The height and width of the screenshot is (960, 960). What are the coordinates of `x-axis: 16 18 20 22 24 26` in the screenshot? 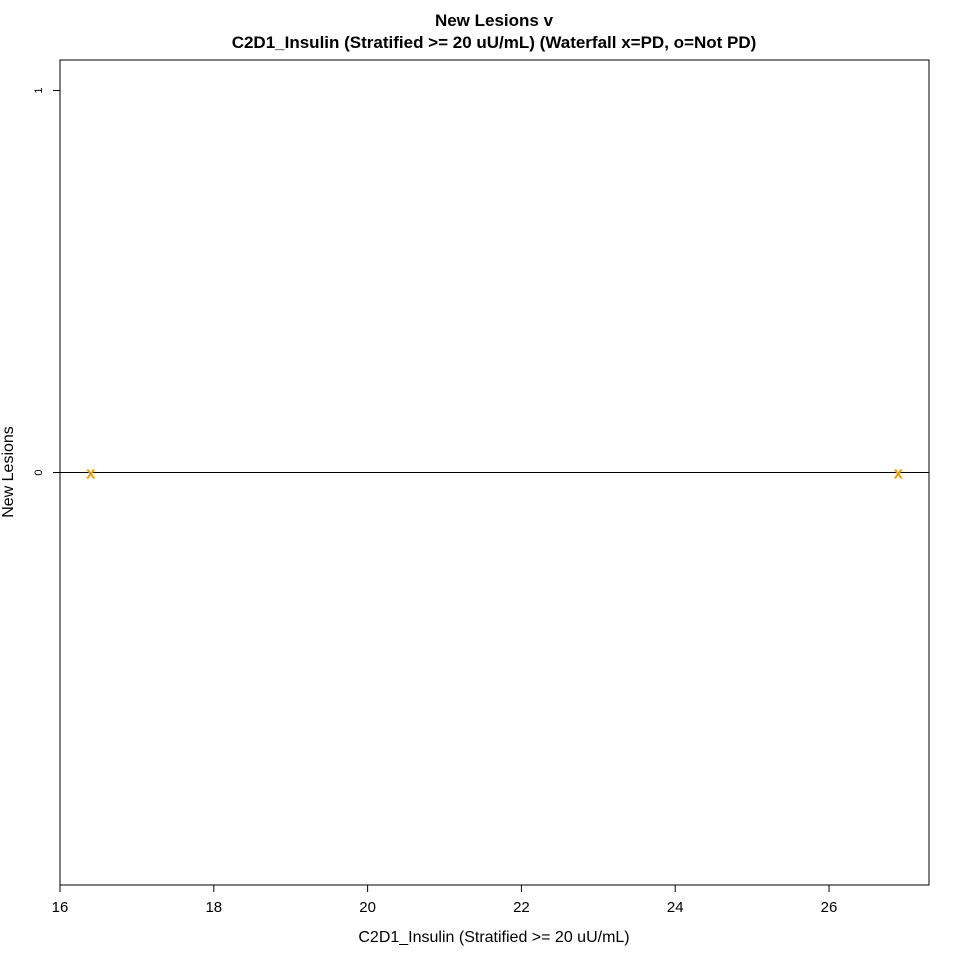 It's located at (445, 900).